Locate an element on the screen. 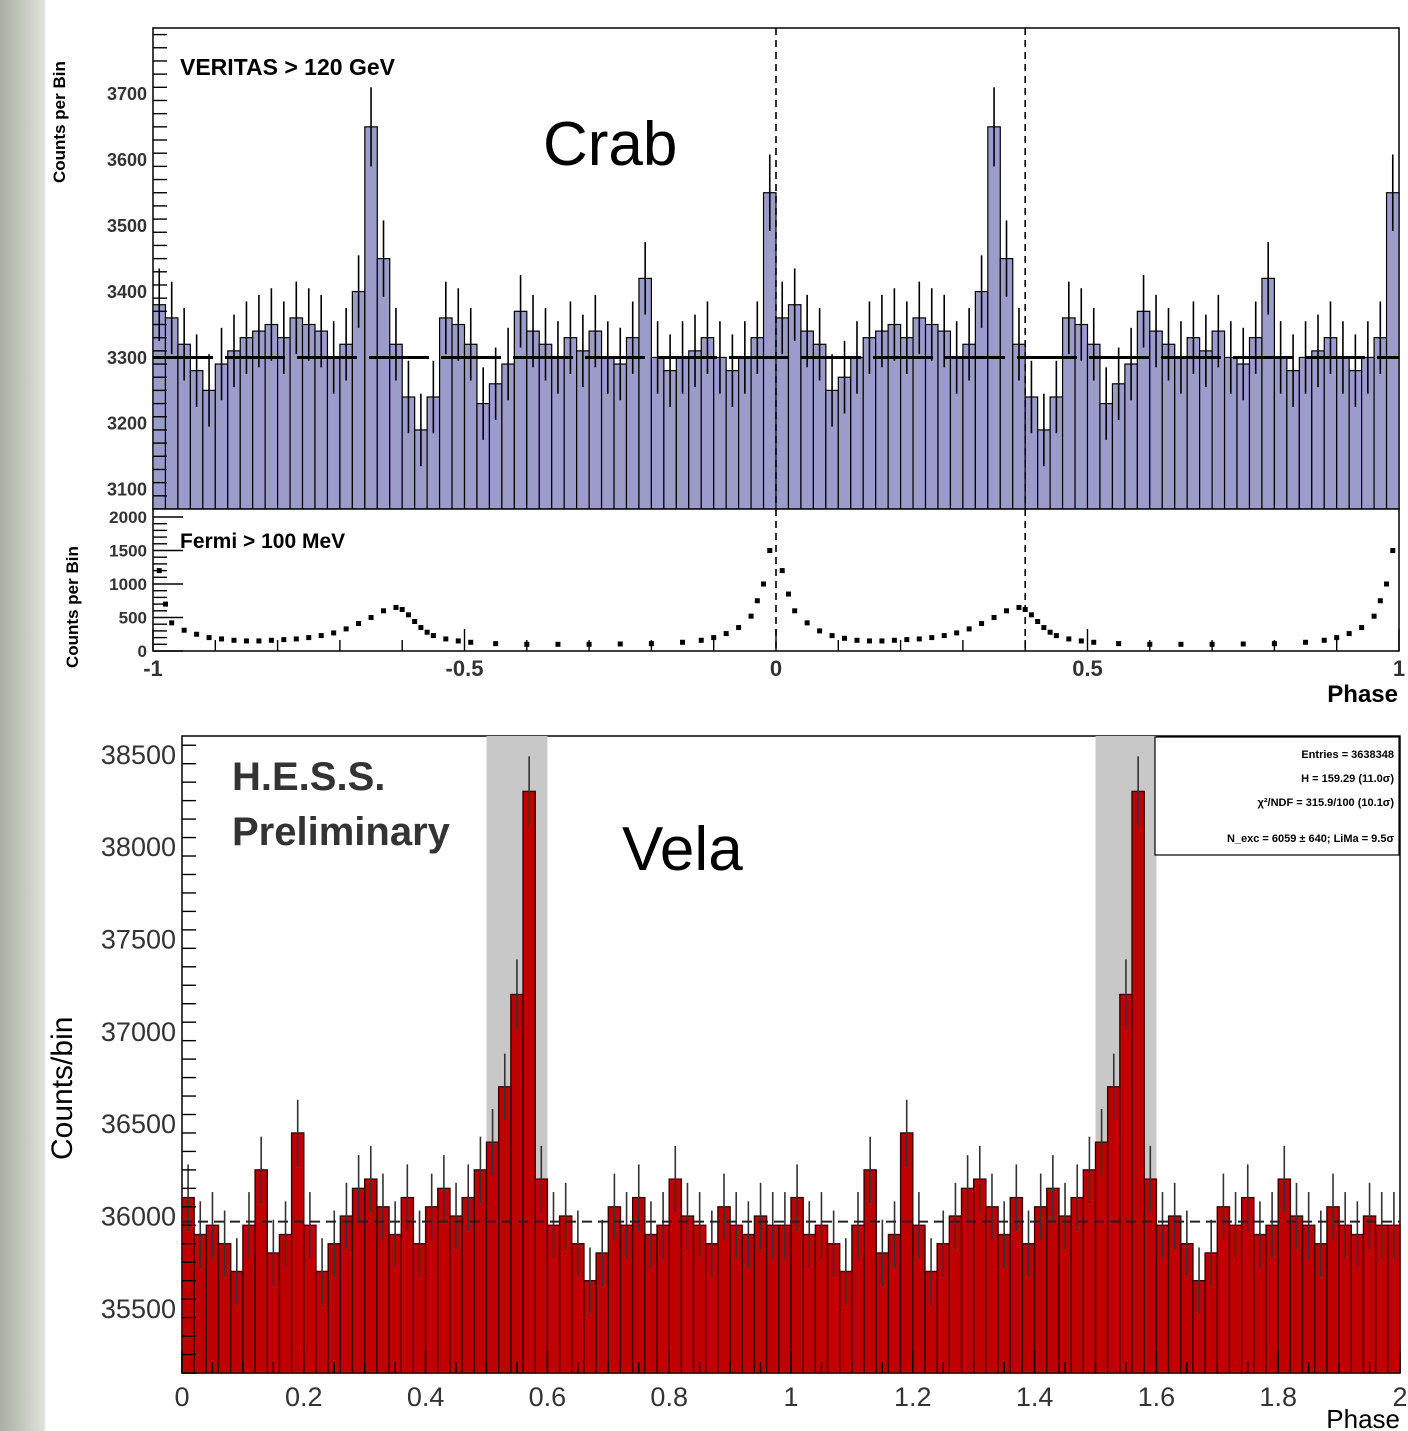 Image resolution: width=1408 pixels, height=1431 pixels. stats-entries: Entries = 3638348 is located at coordinates (1347, 755).